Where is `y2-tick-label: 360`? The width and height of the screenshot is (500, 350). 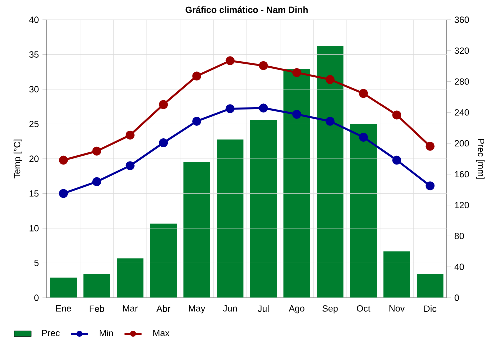 y2-tick-label: 360 is located at coordinates (462, 20).